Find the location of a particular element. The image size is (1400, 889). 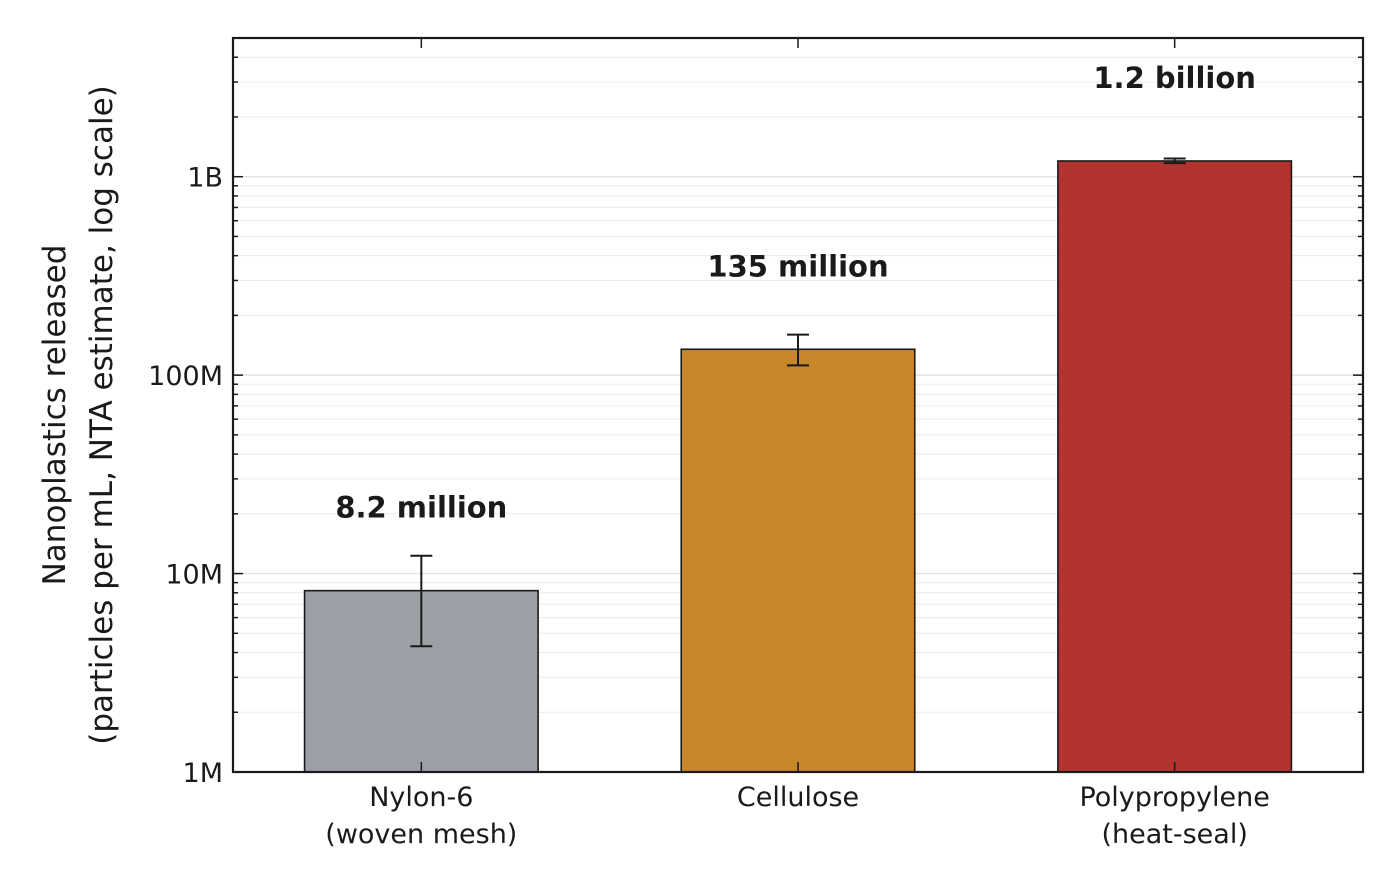

value-label: 135 million is located at coordinates (797, 266).